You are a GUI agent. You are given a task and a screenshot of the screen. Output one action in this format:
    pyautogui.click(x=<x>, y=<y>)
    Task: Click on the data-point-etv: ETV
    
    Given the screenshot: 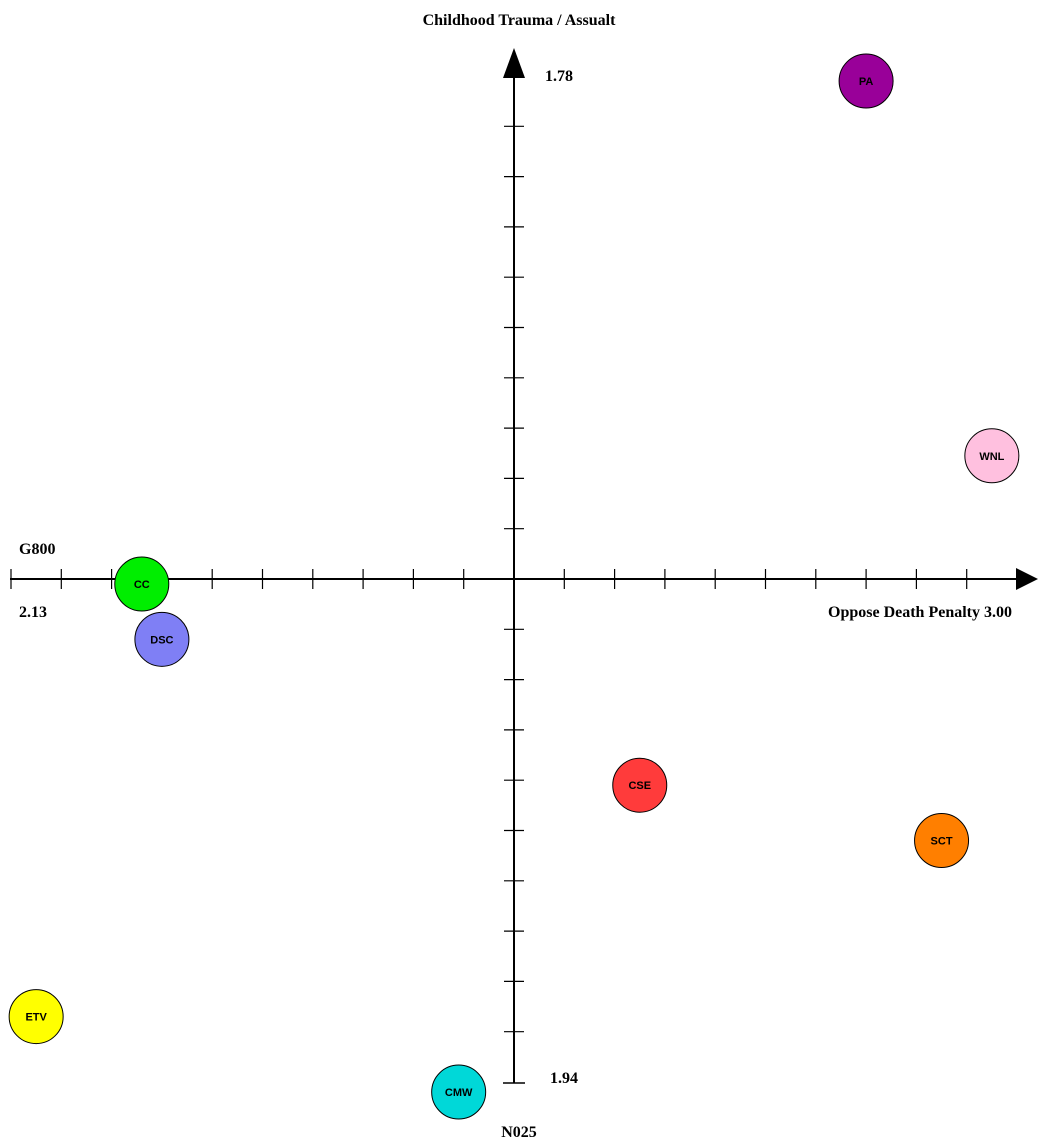 What is the action you would take?
    pyautogui.click(x=36, y=1017)
    